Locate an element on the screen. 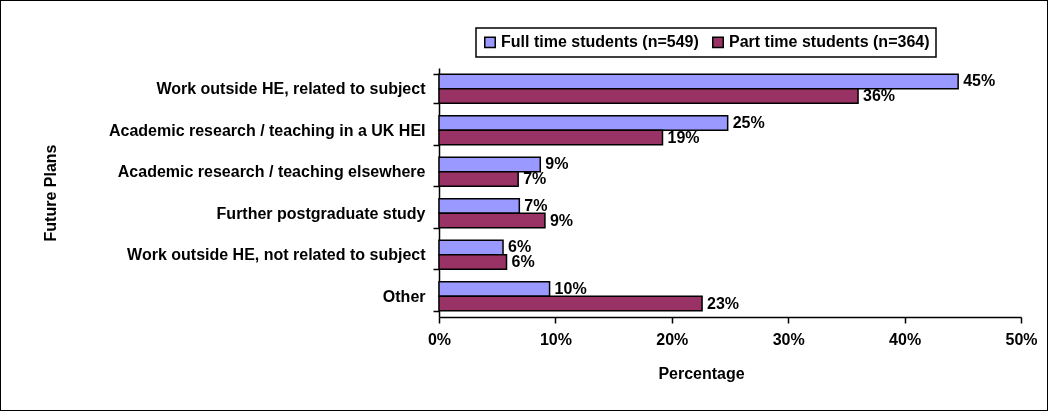  y-tick-label: Academic research / teaching in a UK HEI is located at coordinates (267, 130).